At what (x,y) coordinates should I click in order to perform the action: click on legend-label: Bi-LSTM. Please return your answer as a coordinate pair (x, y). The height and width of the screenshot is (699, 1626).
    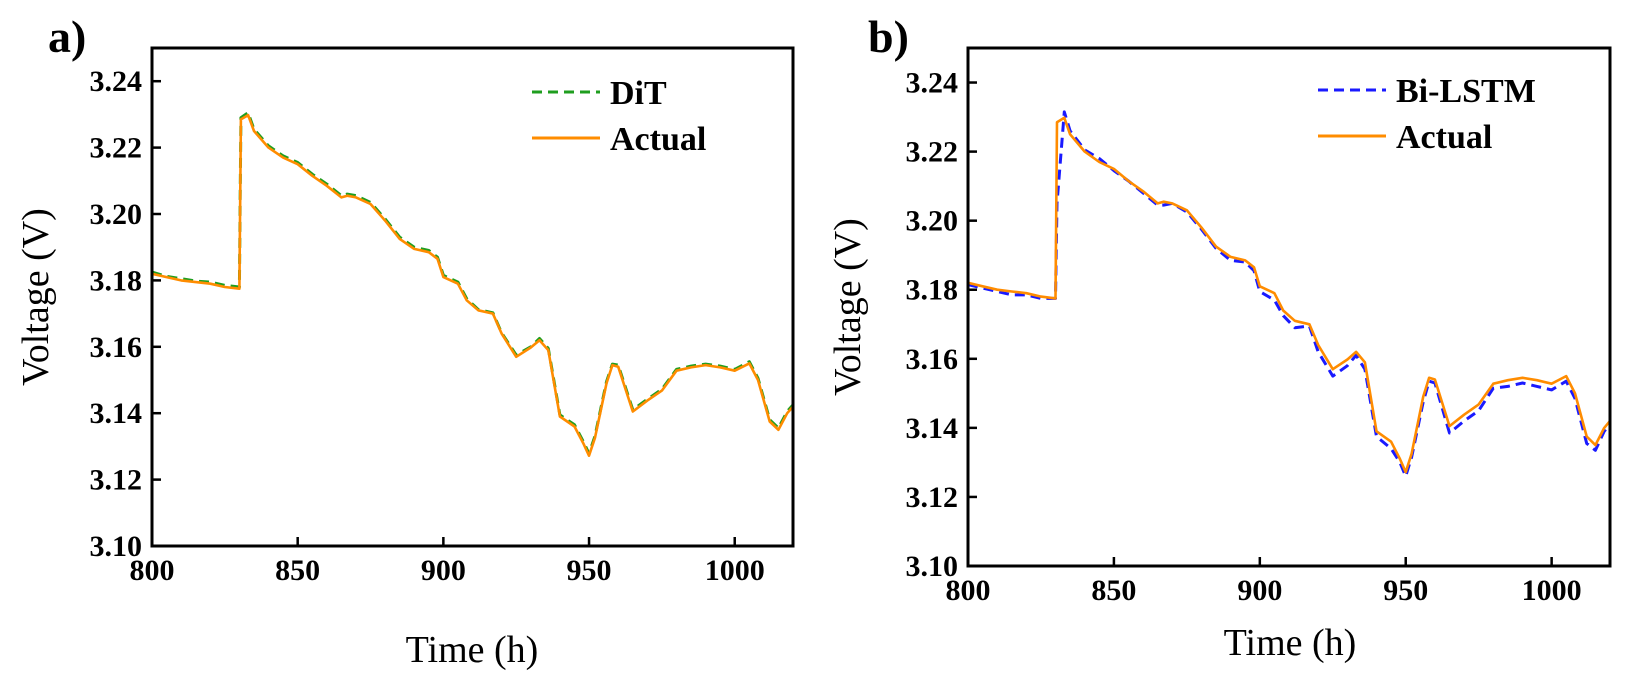
    Looking at the image, I should click on (1466, 91).